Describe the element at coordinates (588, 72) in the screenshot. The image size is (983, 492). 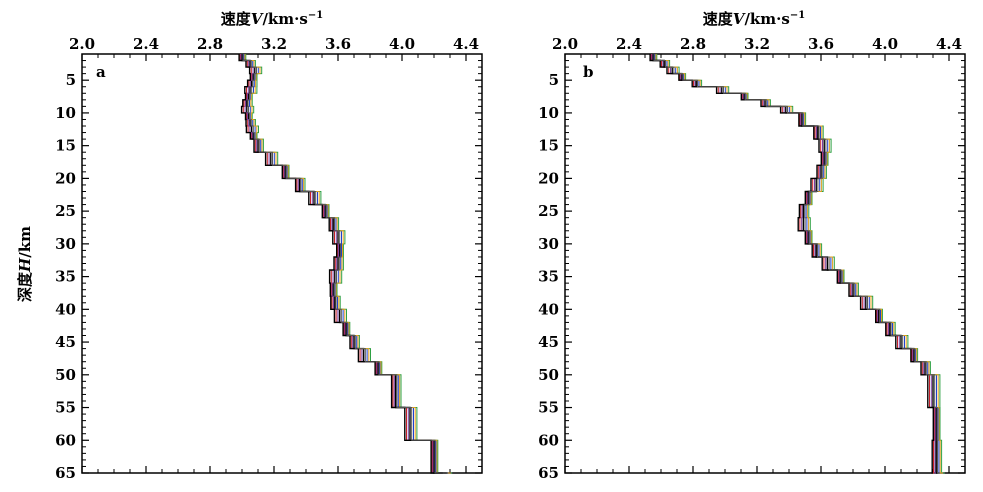
I see `panel-label-b: b` at that location.